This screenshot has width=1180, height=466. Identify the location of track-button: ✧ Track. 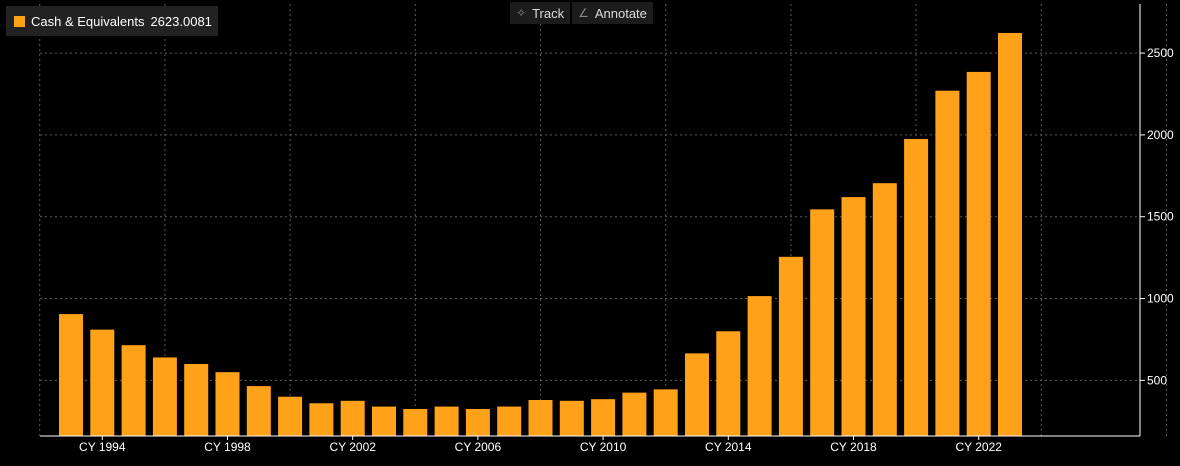
(540, 13).